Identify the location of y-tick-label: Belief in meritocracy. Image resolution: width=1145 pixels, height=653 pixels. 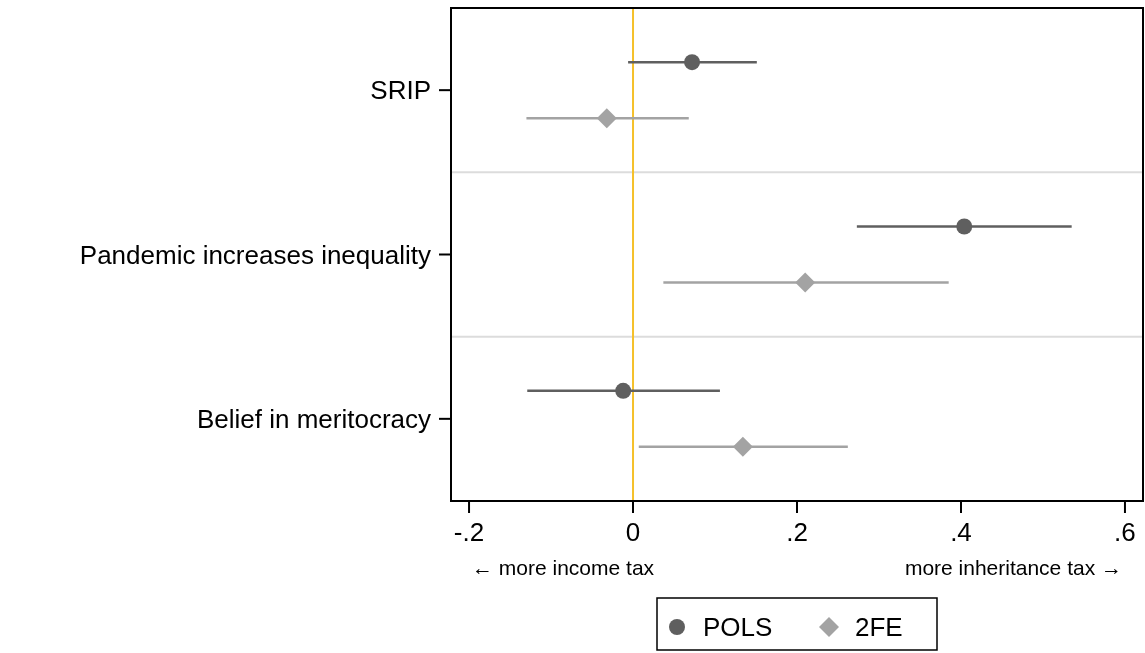
(313, 418).